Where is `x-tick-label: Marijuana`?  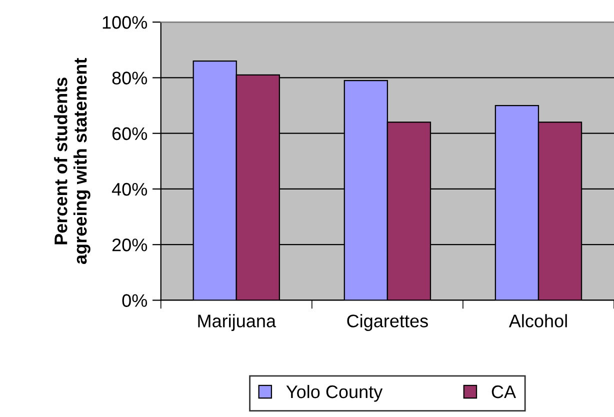
x-tick-label: Marijuana is located at coordinates (237, 322).